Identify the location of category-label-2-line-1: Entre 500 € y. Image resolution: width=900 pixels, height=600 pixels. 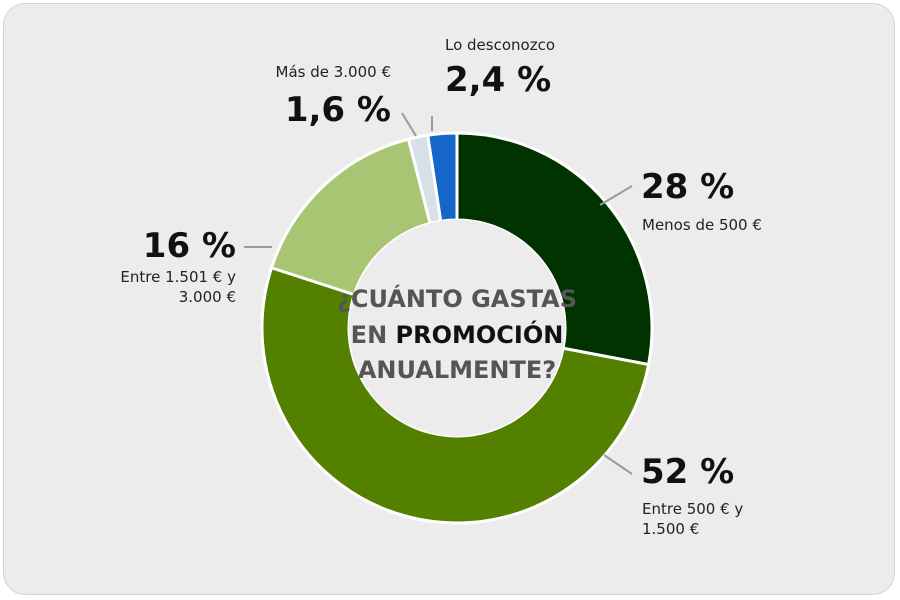
(692, 509).